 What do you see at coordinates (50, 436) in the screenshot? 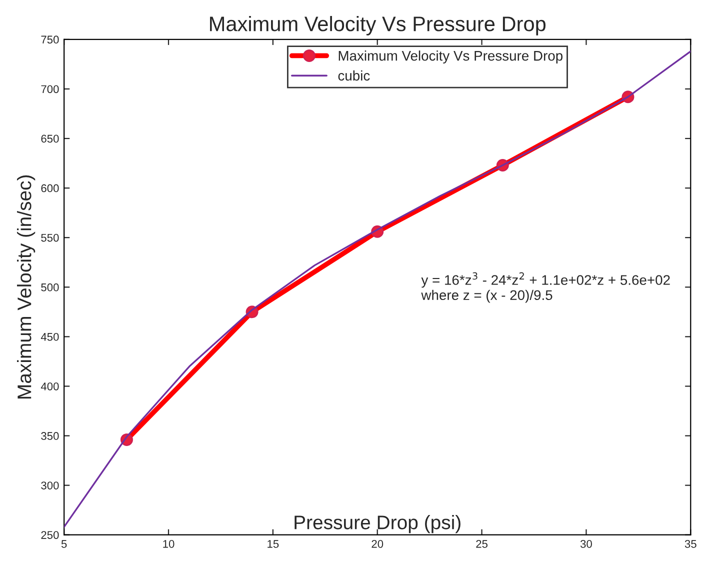
I see `y-tick-label: 350` at bounding box center [50, 436].